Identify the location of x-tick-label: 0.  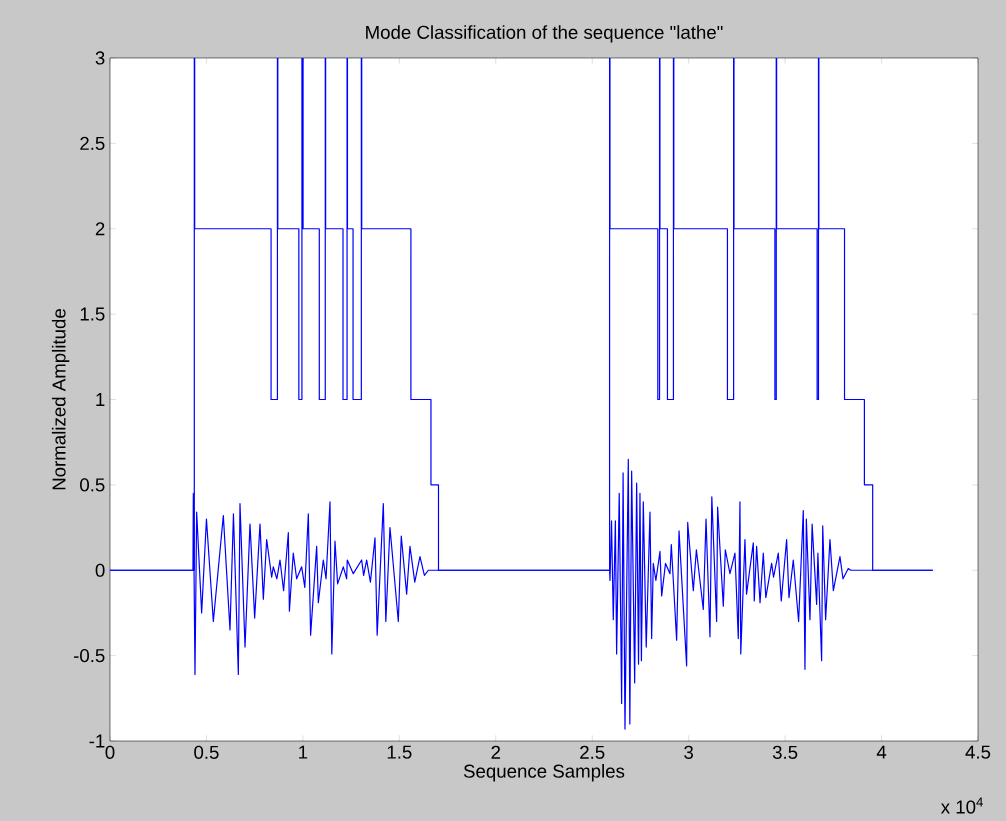
(110, 752).